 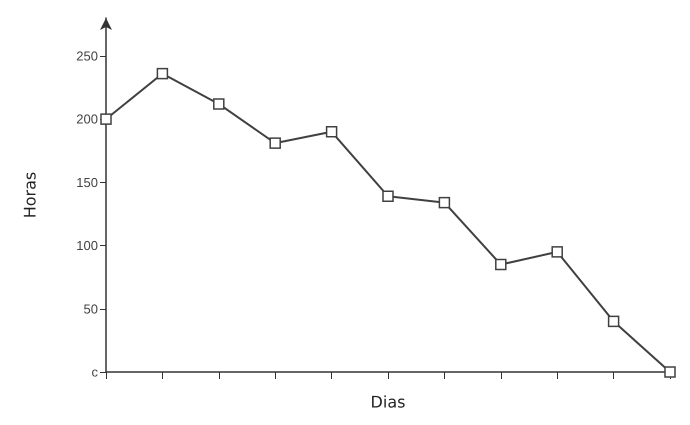 What do you see at coordinates (87, 182) in the screenshot?
I see `y-tick-label: 150` at bounding box center [87, 182].